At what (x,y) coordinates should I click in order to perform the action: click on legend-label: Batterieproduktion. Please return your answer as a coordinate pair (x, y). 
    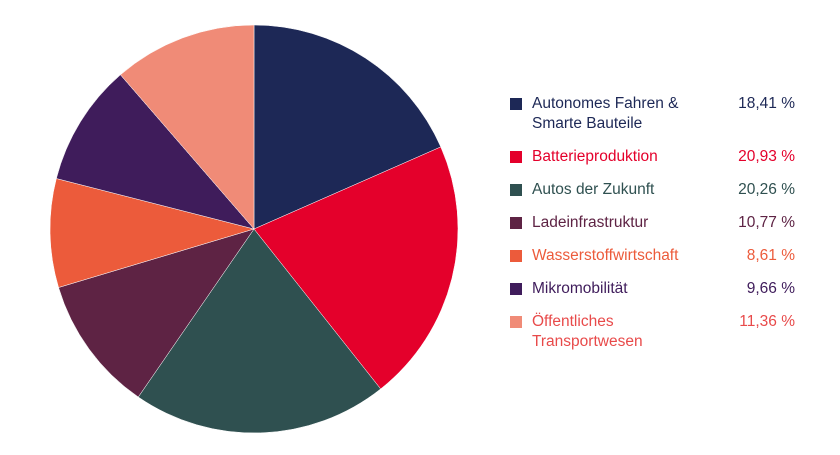
    Looking at the image, I should click on (595, 156).